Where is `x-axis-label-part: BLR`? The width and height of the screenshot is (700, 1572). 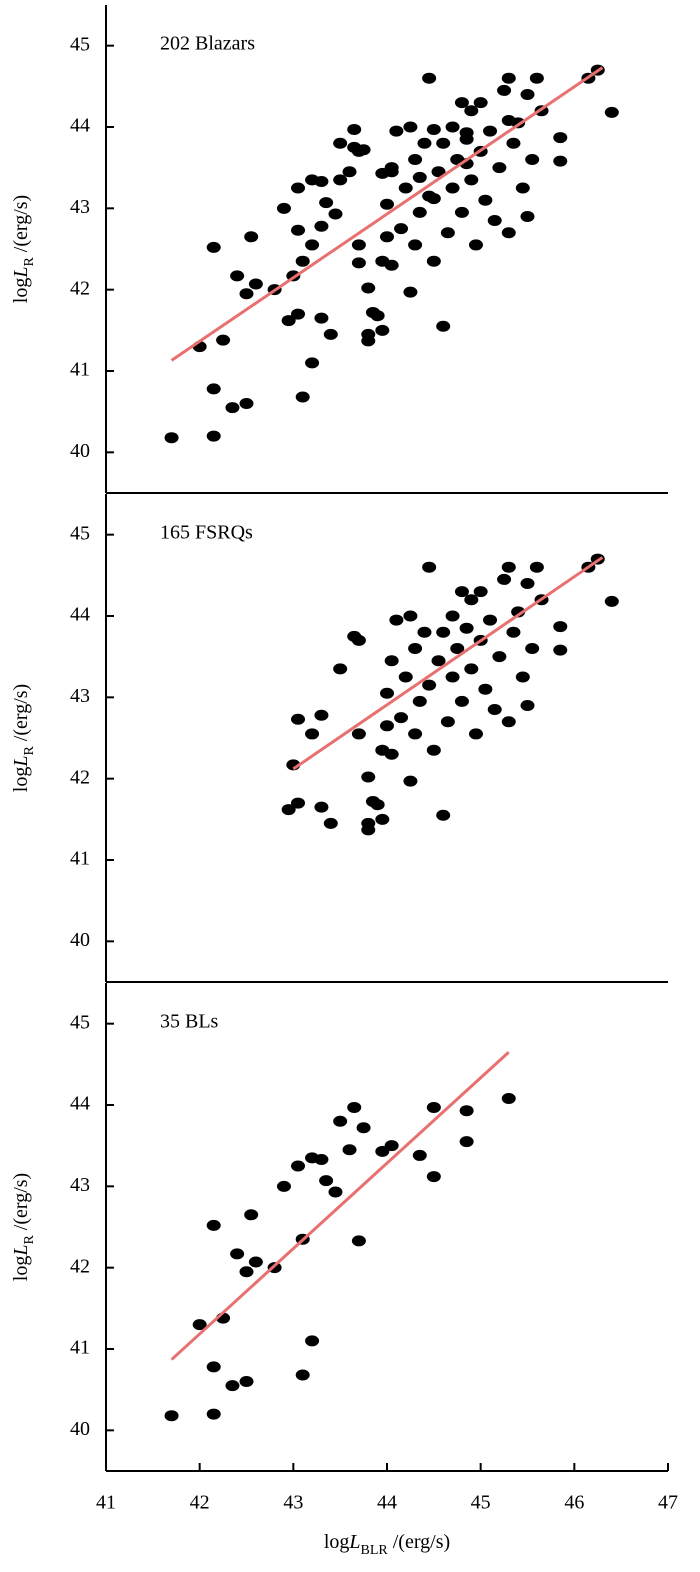
x-axis-label-part: BLR is located at coordinates (375, 1550).